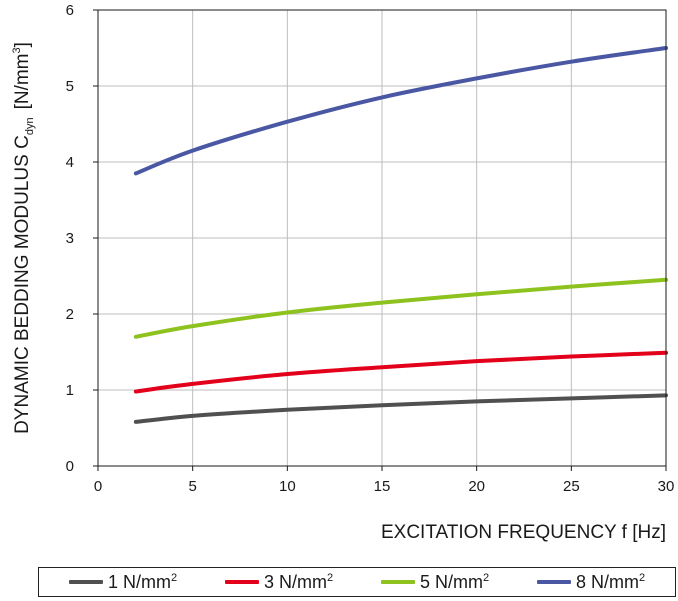 This screenshot has width=678, height=601. I want to click on y-tick-label: 3, so click(70, 238).